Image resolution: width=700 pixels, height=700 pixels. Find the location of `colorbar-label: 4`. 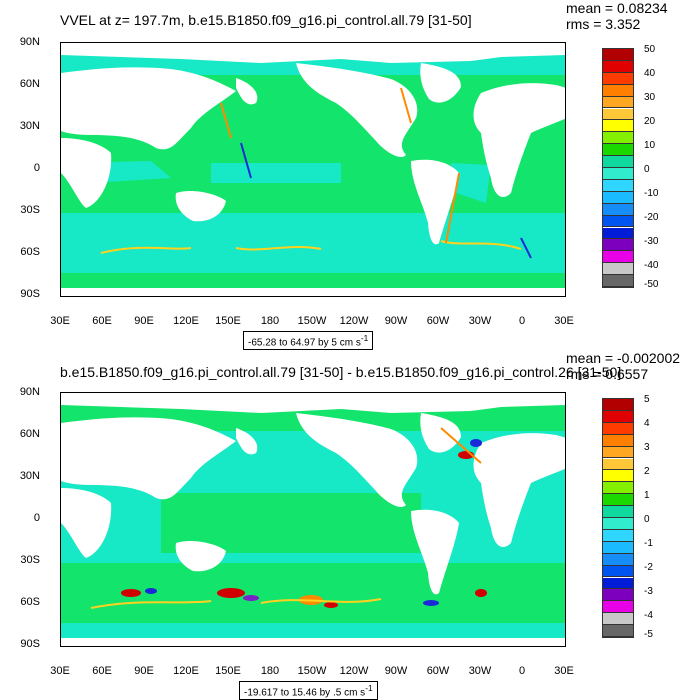

colorbar-label: 4 is located at coordinates (647, 423).